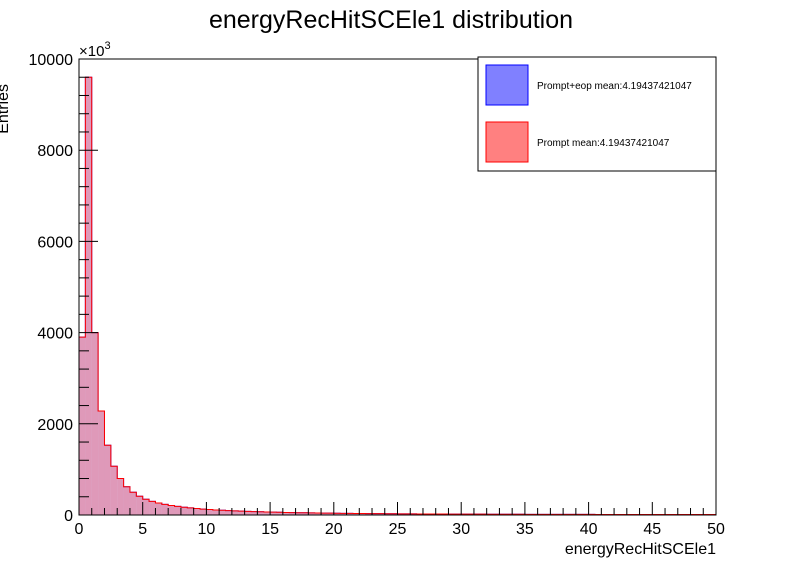  Describe the element at coordinates (398, 529) in the screenshot. I see `x-tick-label: 25` at that location.